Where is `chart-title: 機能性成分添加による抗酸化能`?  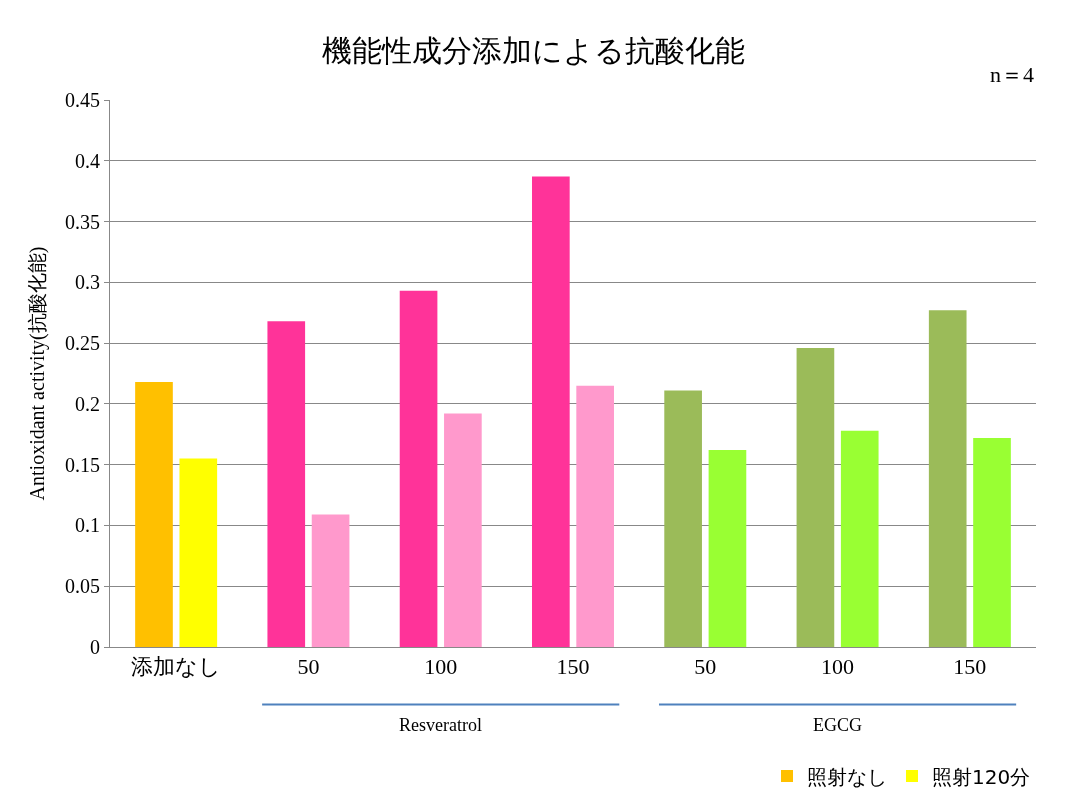 chart-title: 機能性成分添加による抗酸化能 is located at coordinates (533, 51).